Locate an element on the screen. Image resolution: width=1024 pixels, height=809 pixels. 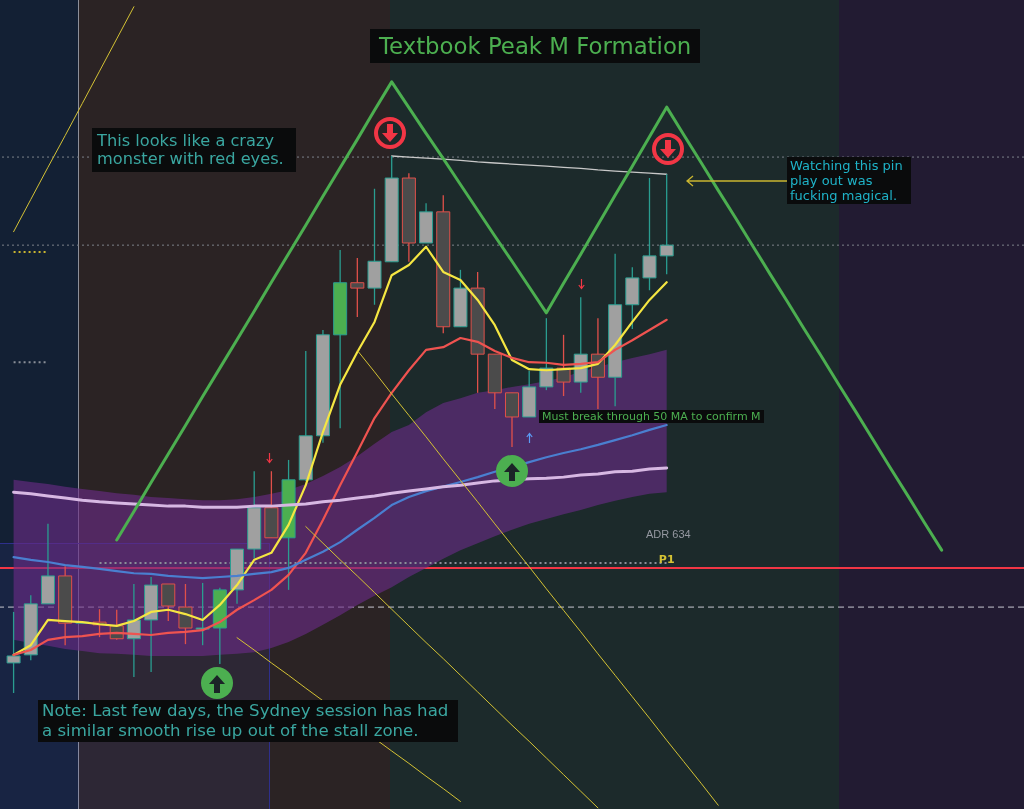
chart-title: Textbook Peak M Formation is located at coordinates (535, 46).